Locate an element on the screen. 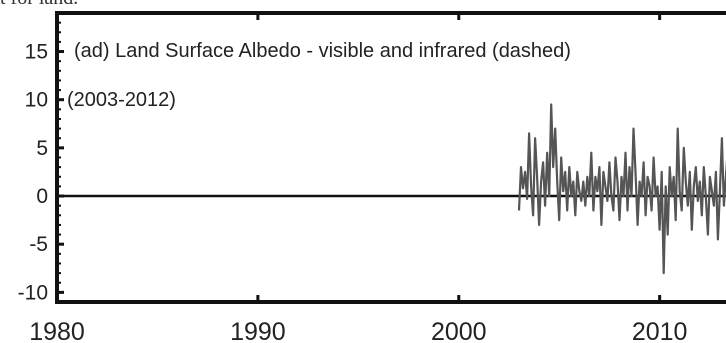 This screenshot has width=726, height=343. y-tick-label: 0 is located at coordinates (42, 196).